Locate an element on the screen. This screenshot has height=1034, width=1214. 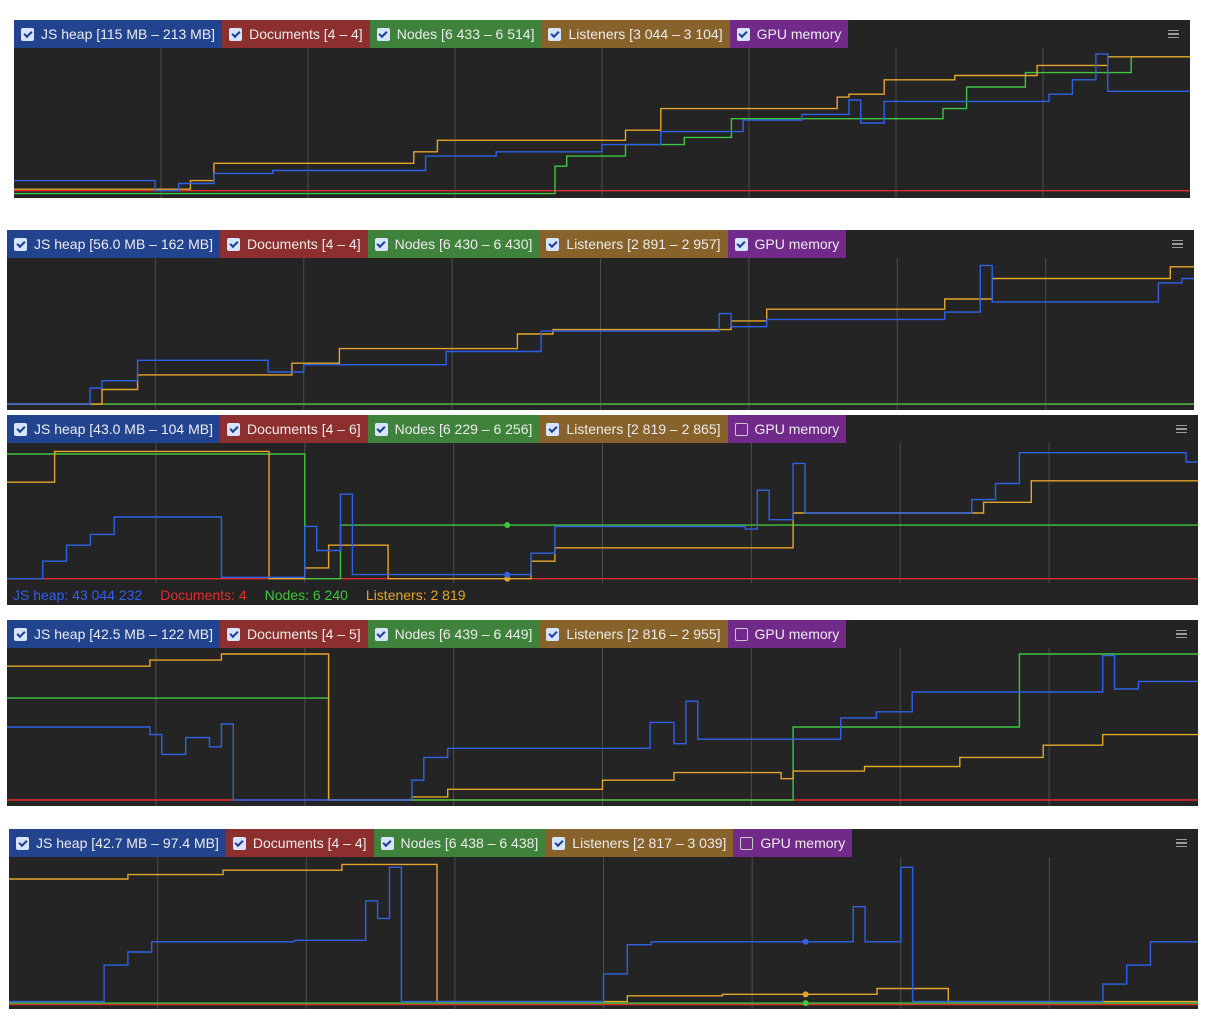
legend-item-js-heap: JS heap [43.0 MB – 104 MB] is located at coordinates (113, 429).